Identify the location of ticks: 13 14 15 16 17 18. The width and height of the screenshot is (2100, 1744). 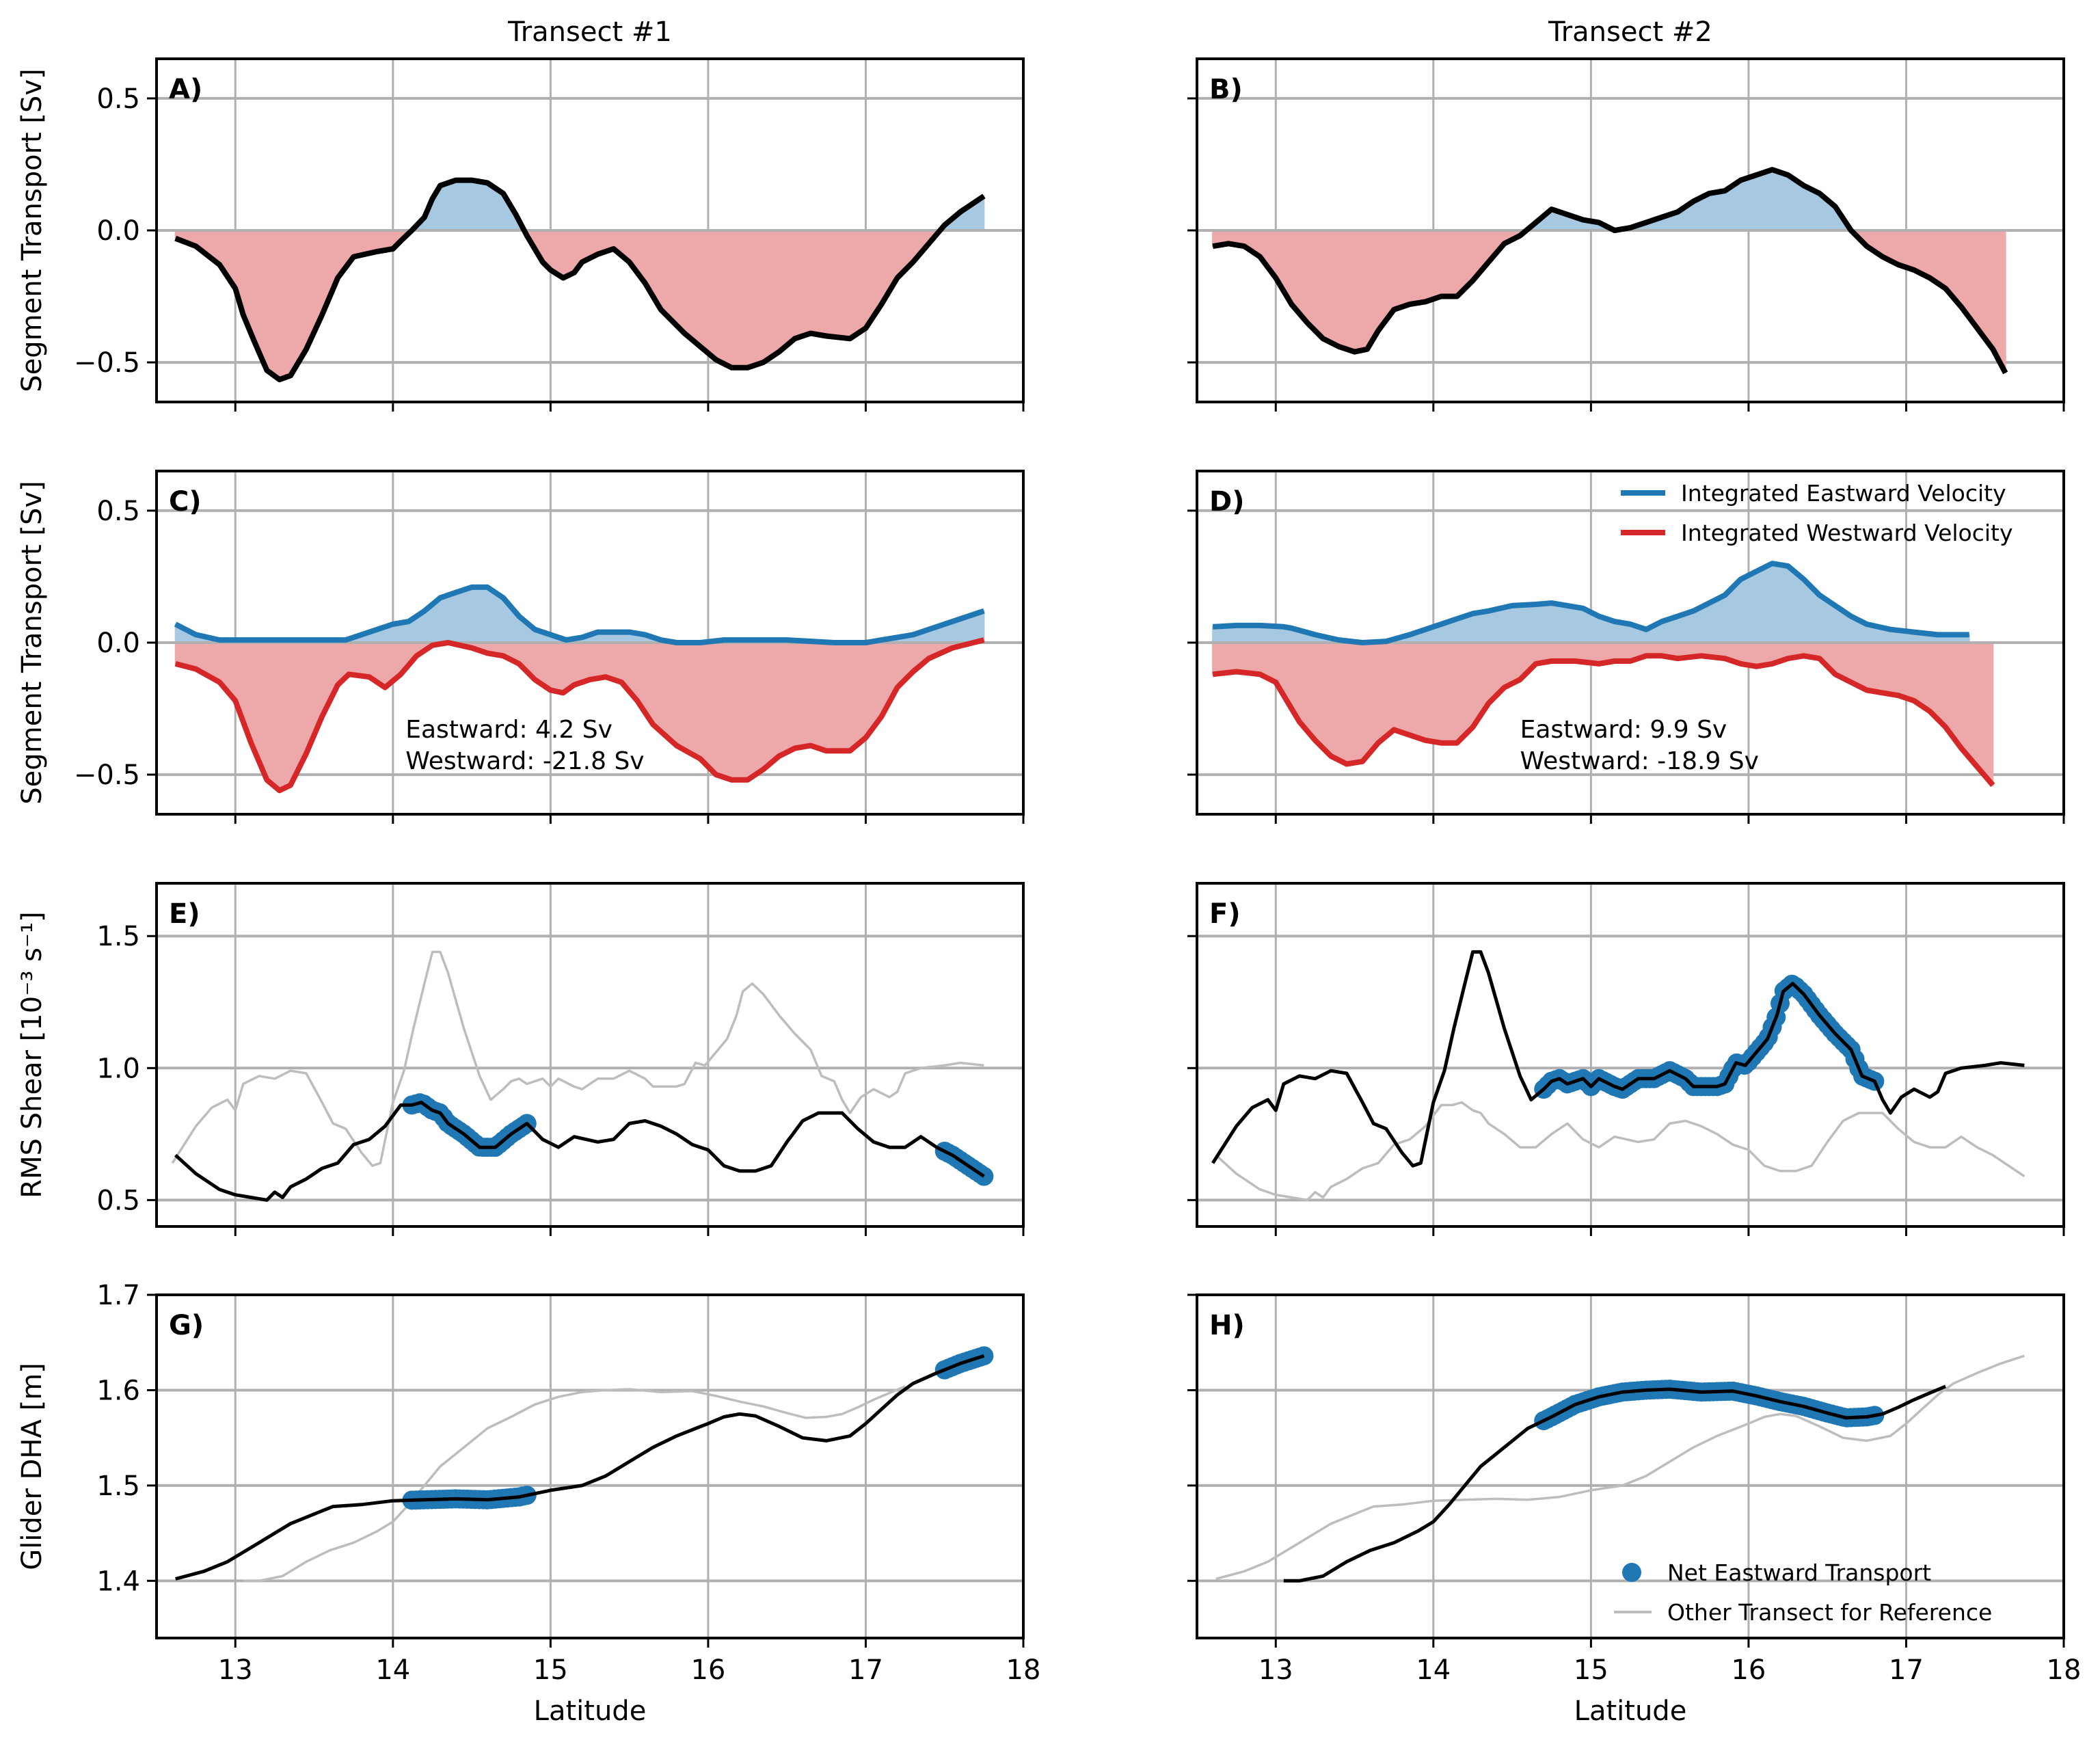
(1634, 1489).